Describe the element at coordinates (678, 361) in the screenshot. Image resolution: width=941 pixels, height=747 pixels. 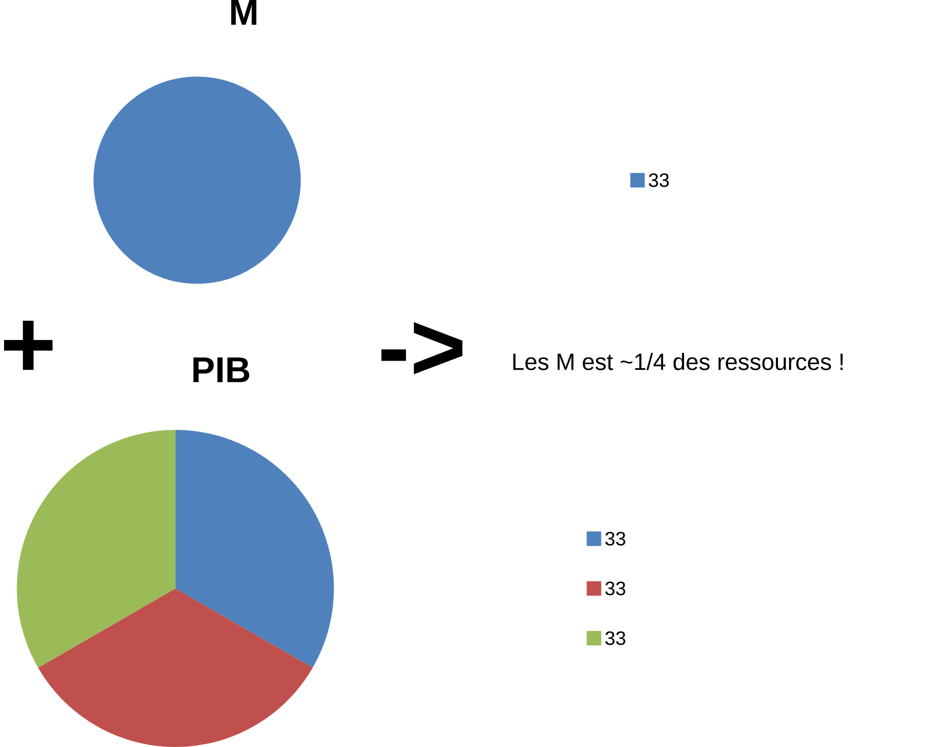
I see `text: Les M est ~1/4 des ressources !` at that location.